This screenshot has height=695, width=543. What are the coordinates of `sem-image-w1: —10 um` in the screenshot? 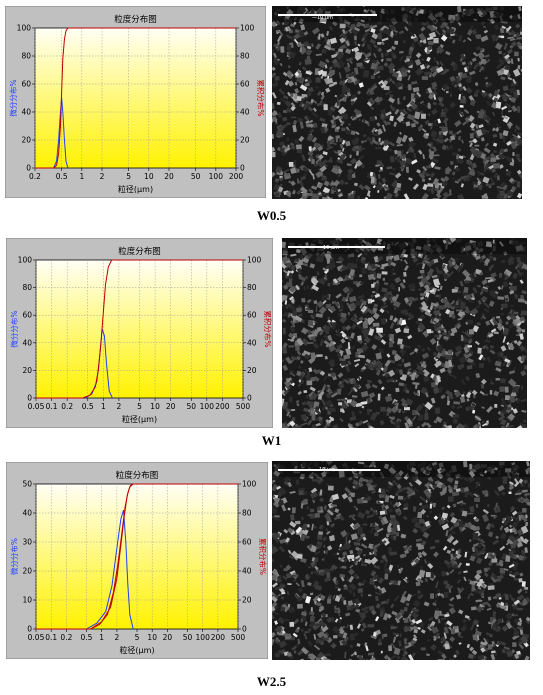 It's located at (404, 333).